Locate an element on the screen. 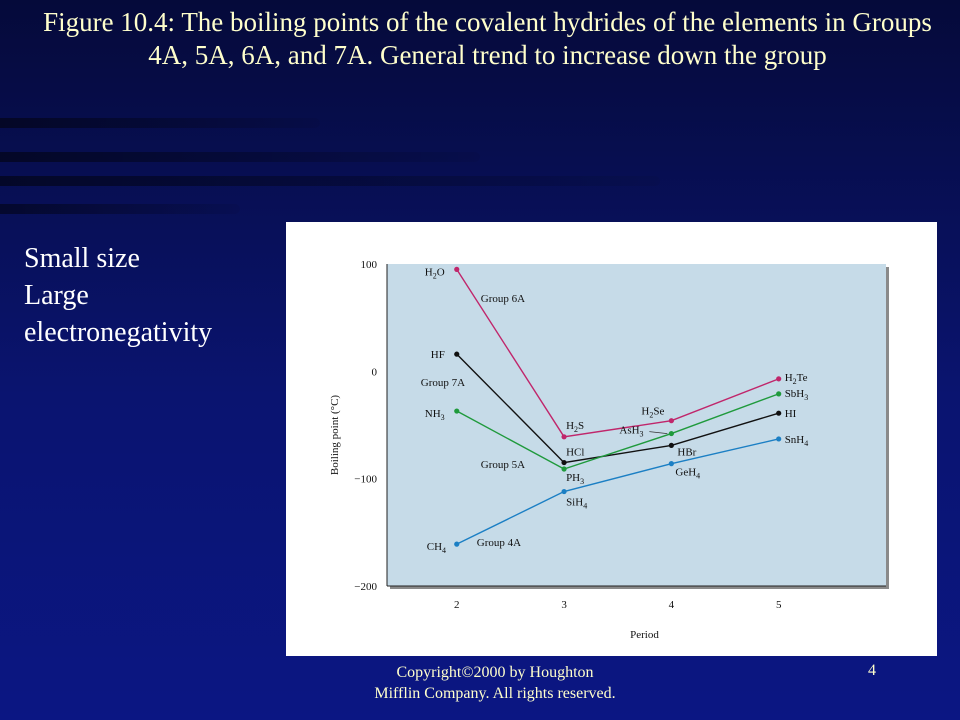 The height and width of the screenshot is (720, 960). series-line-group-7a is located at coordinates (617, 408).